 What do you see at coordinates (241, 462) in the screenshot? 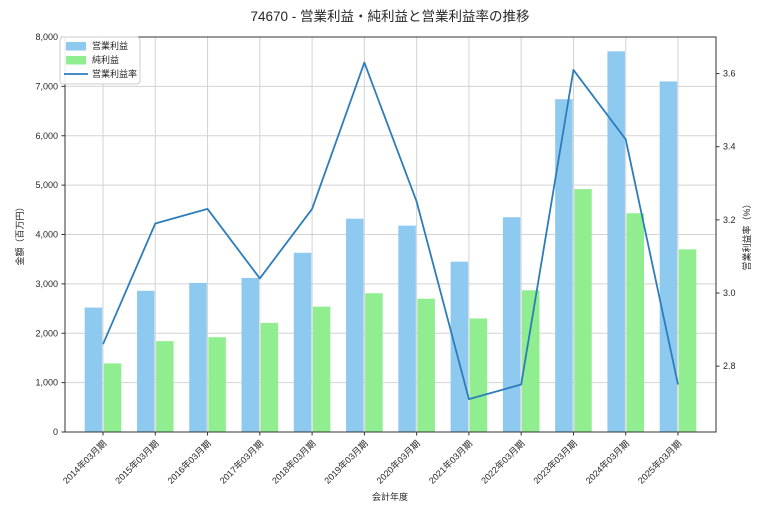
I see `x-tick-label: 2017年03月期` at bounding box center [241, 462].